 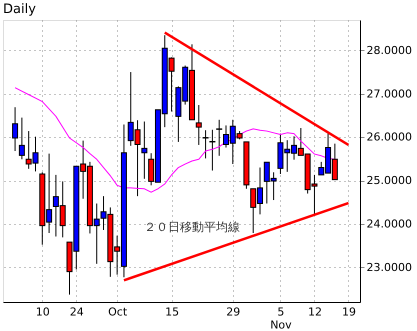 I want to click on y-tick-label: 24.0000, so click(x=389, y=223).